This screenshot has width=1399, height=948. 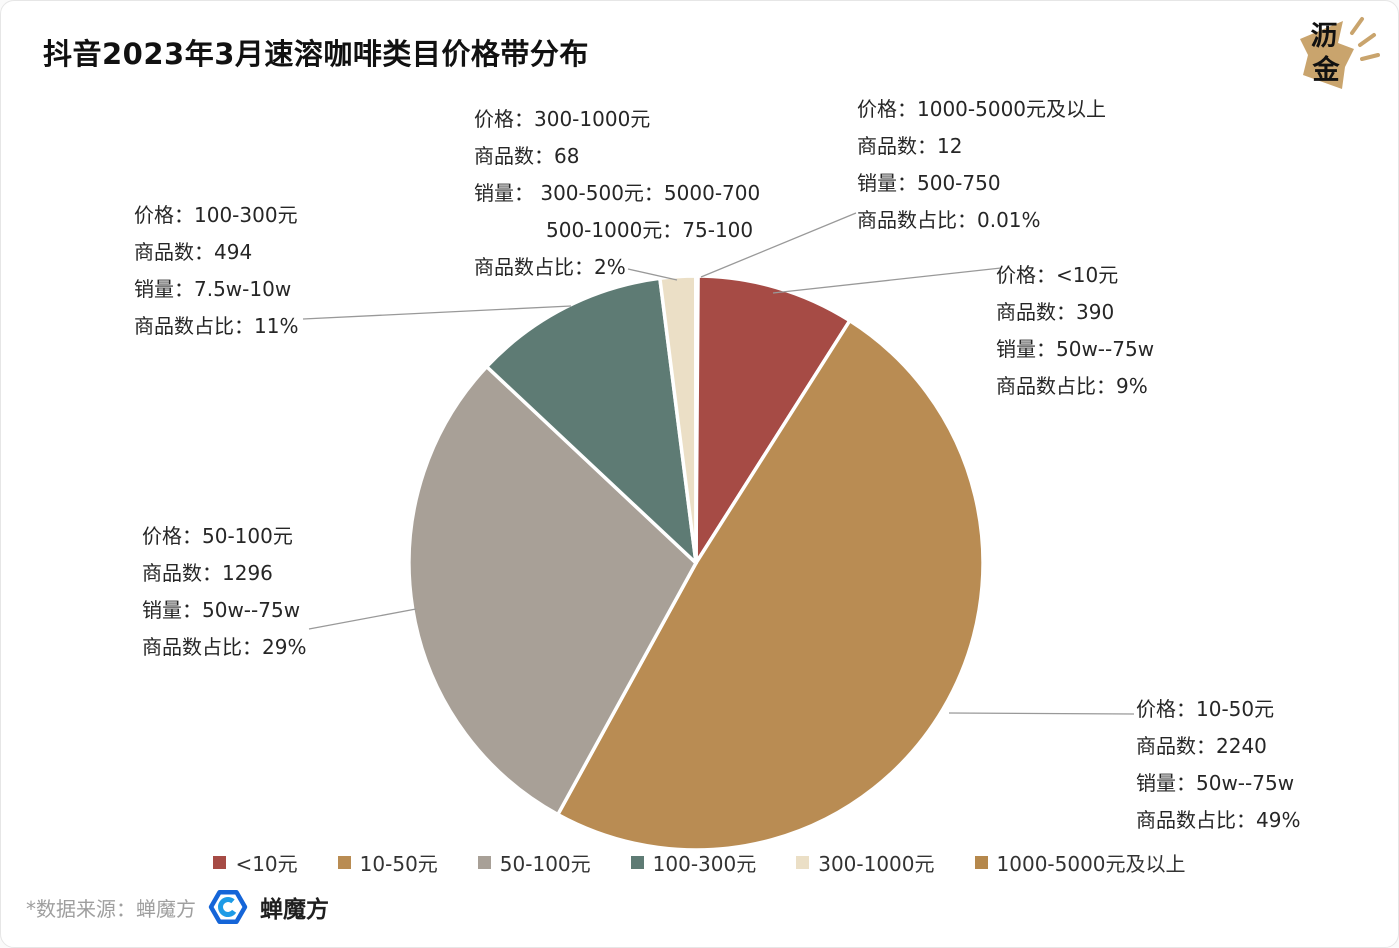 I want to click on annotation-line: 商品数占比：9%, so click(x=1072, y=386).